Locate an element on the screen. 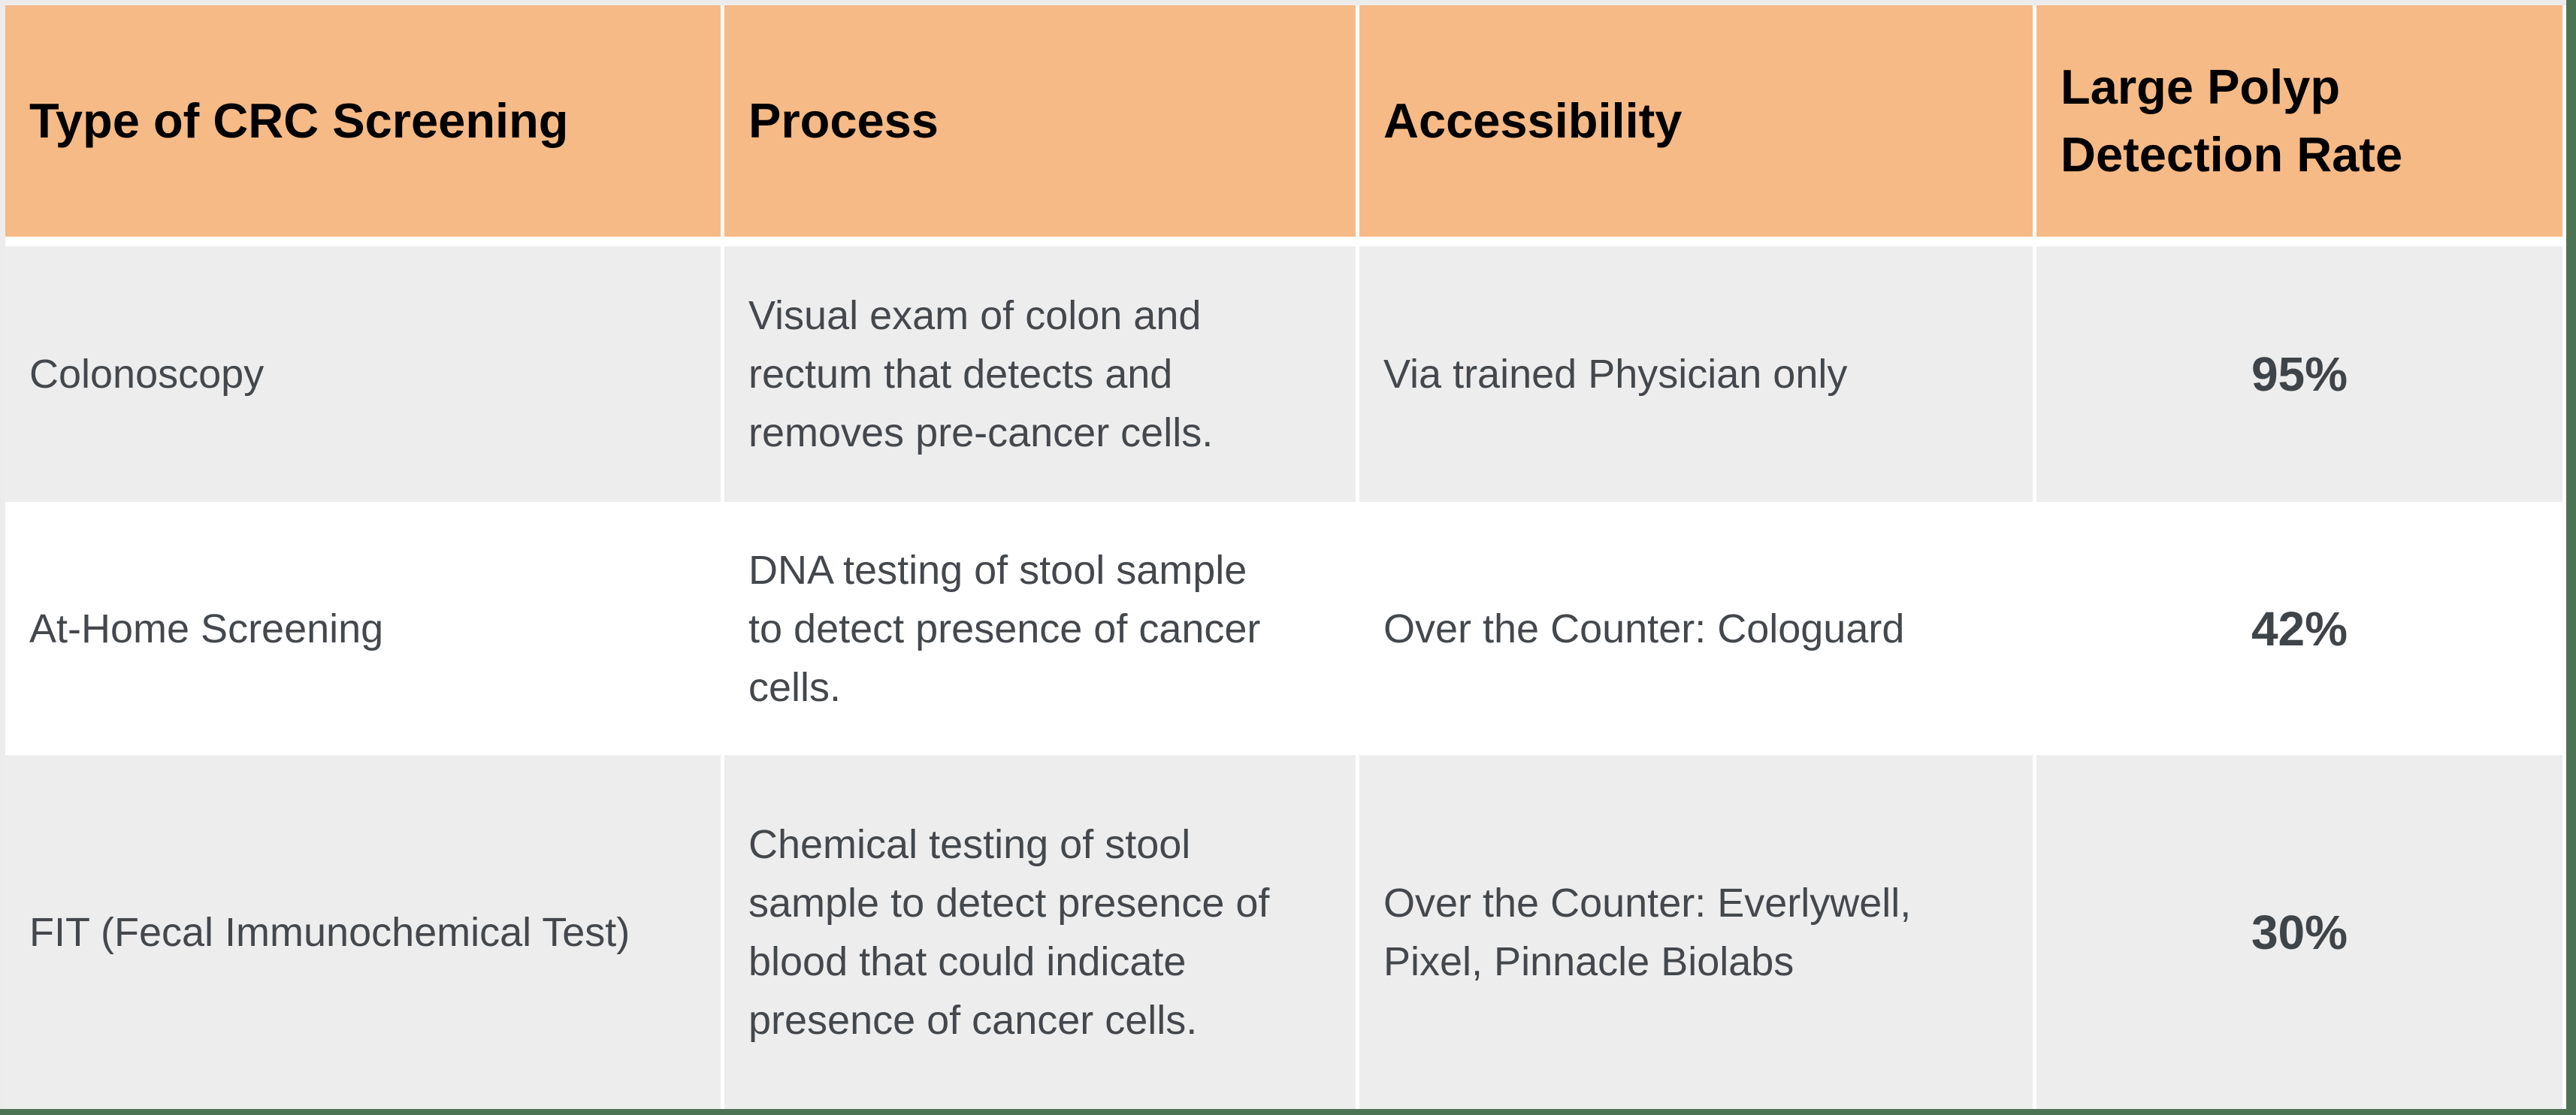  detection-rate-value: 95% is located at coordinates (2300, 374).